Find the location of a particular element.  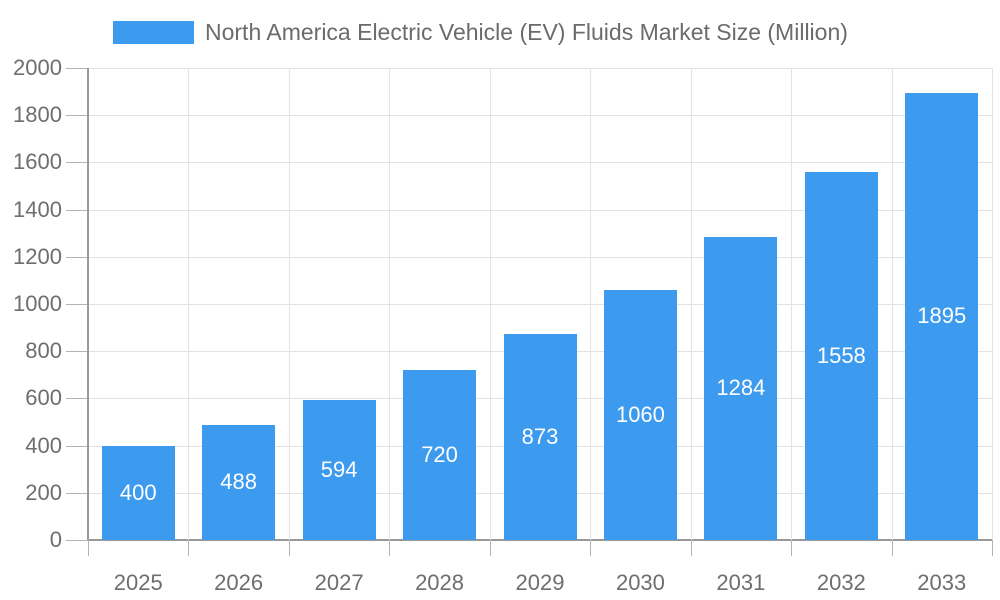

y-tick-label: 1800 is located at coordinates (37, 115).